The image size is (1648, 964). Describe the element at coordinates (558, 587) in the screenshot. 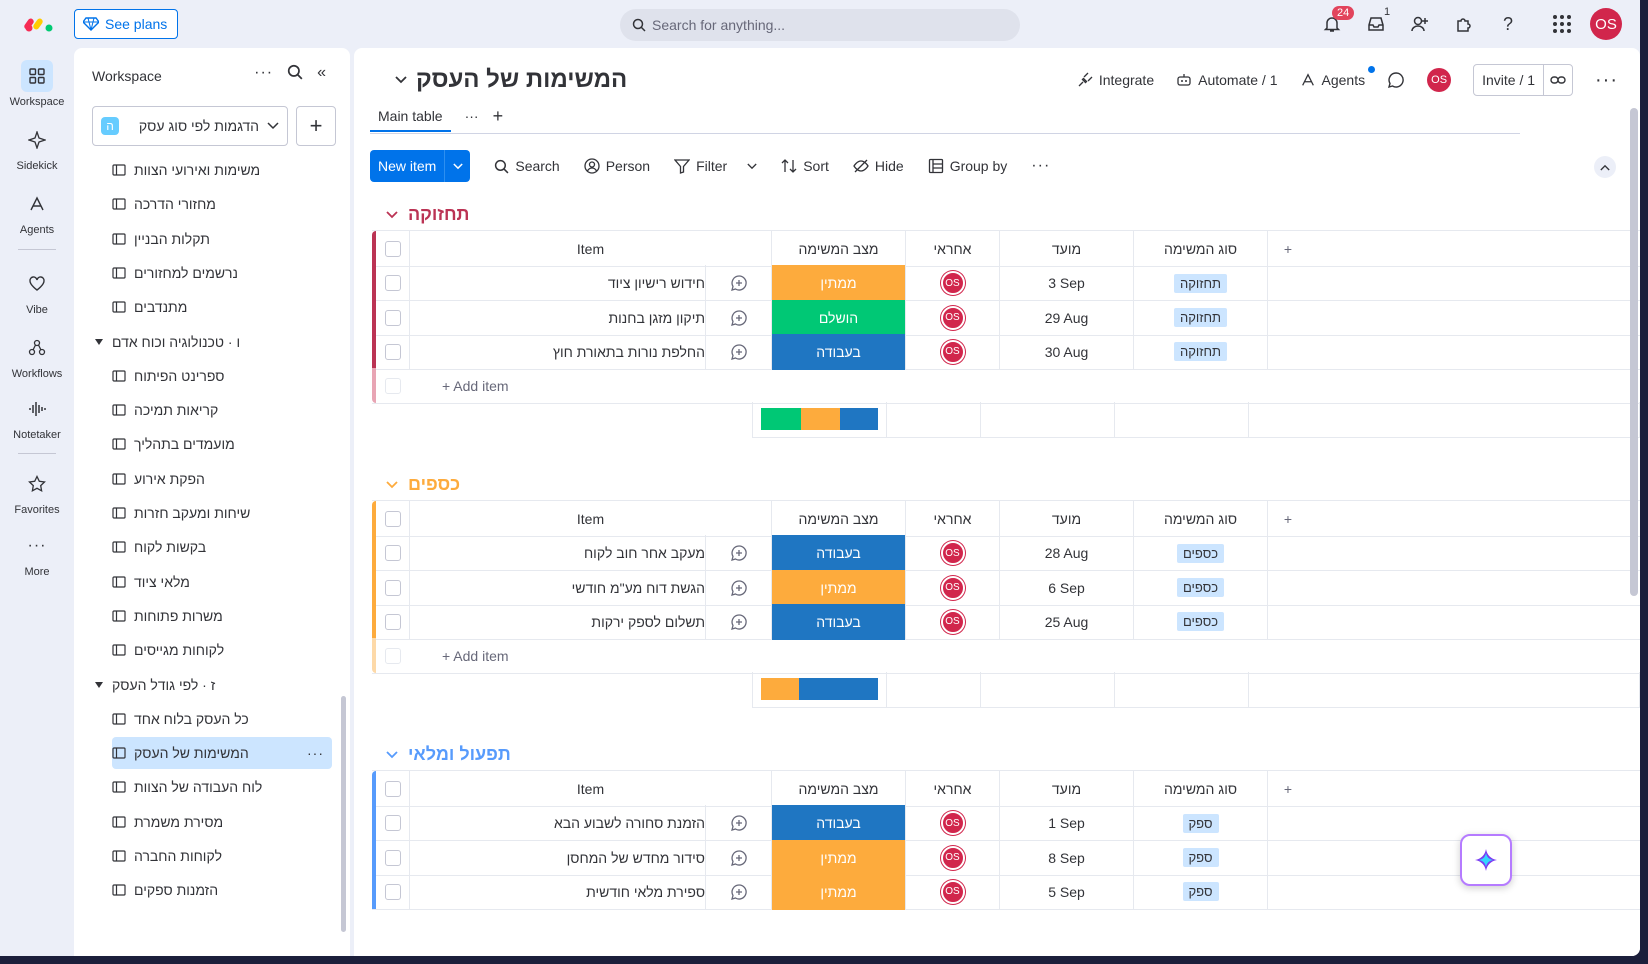

I see `item-name: הגשת דוח מע"מ חודשי` at that location.